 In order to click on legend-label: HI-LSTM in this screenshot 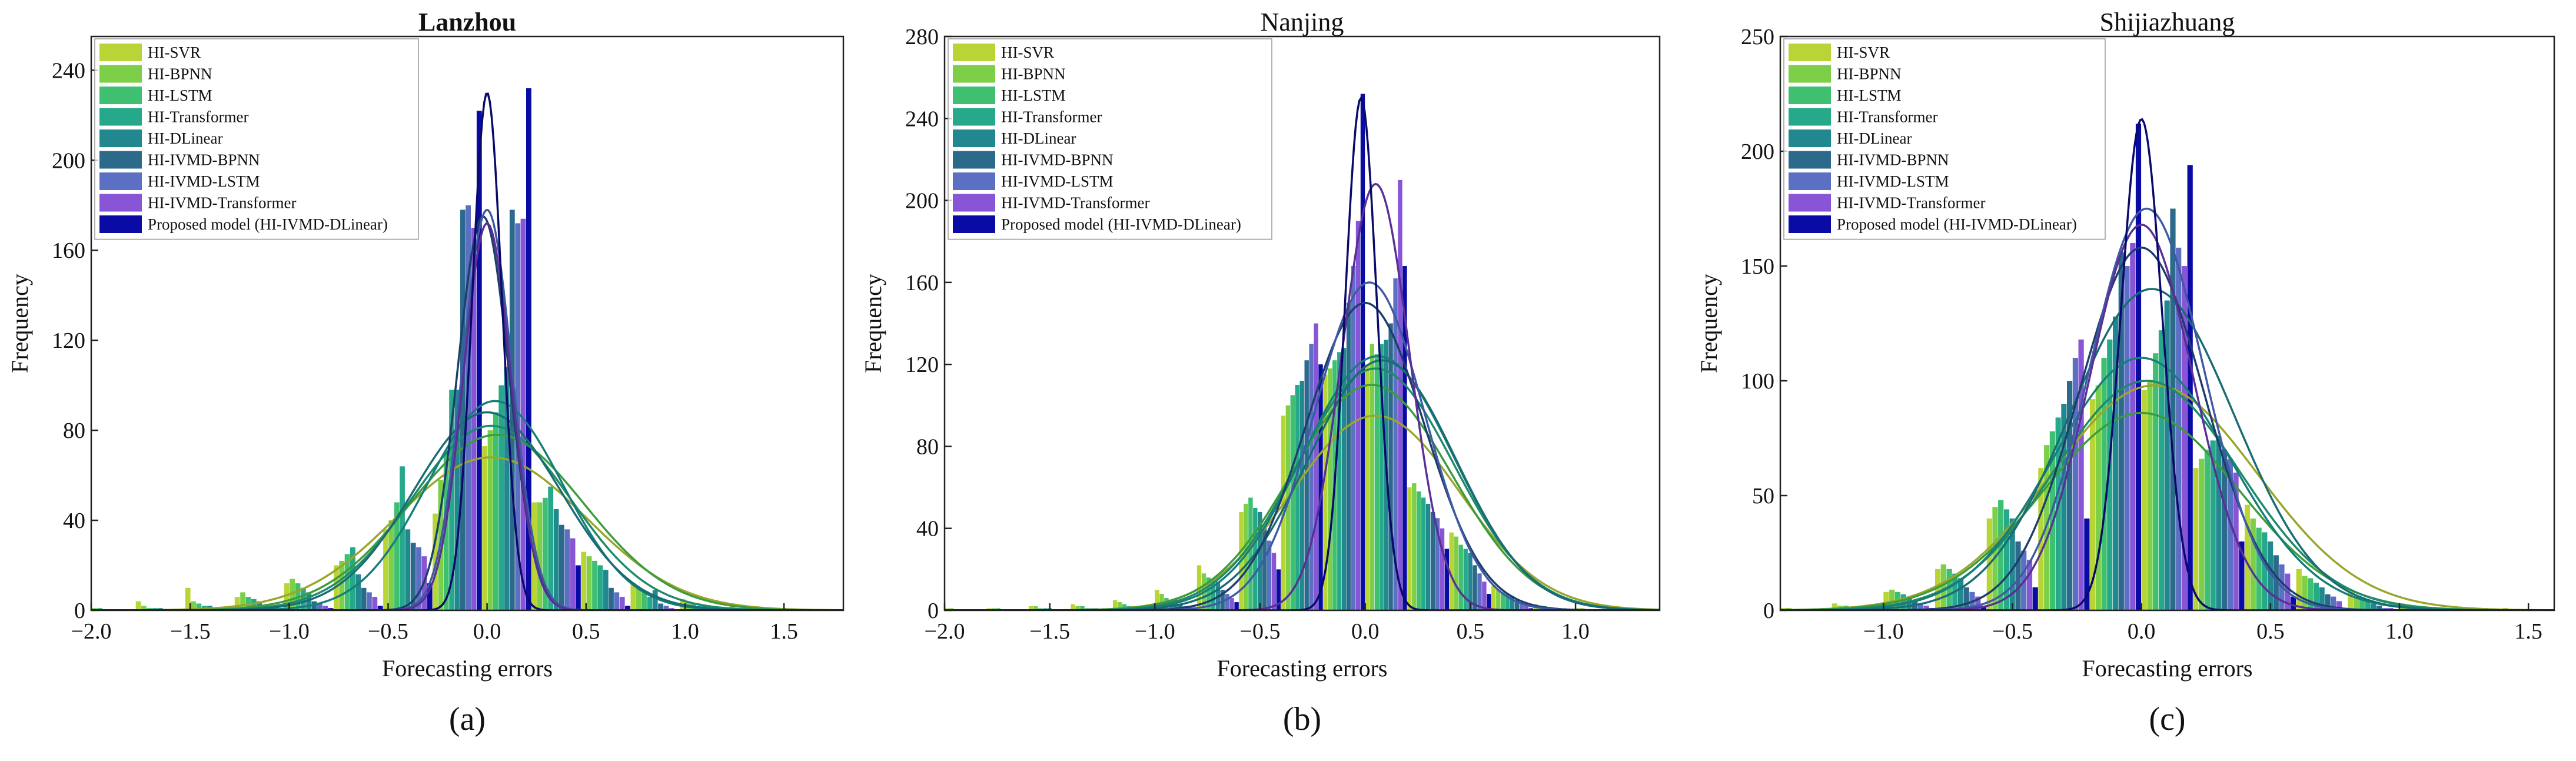, I will do `click(180, 95)`.